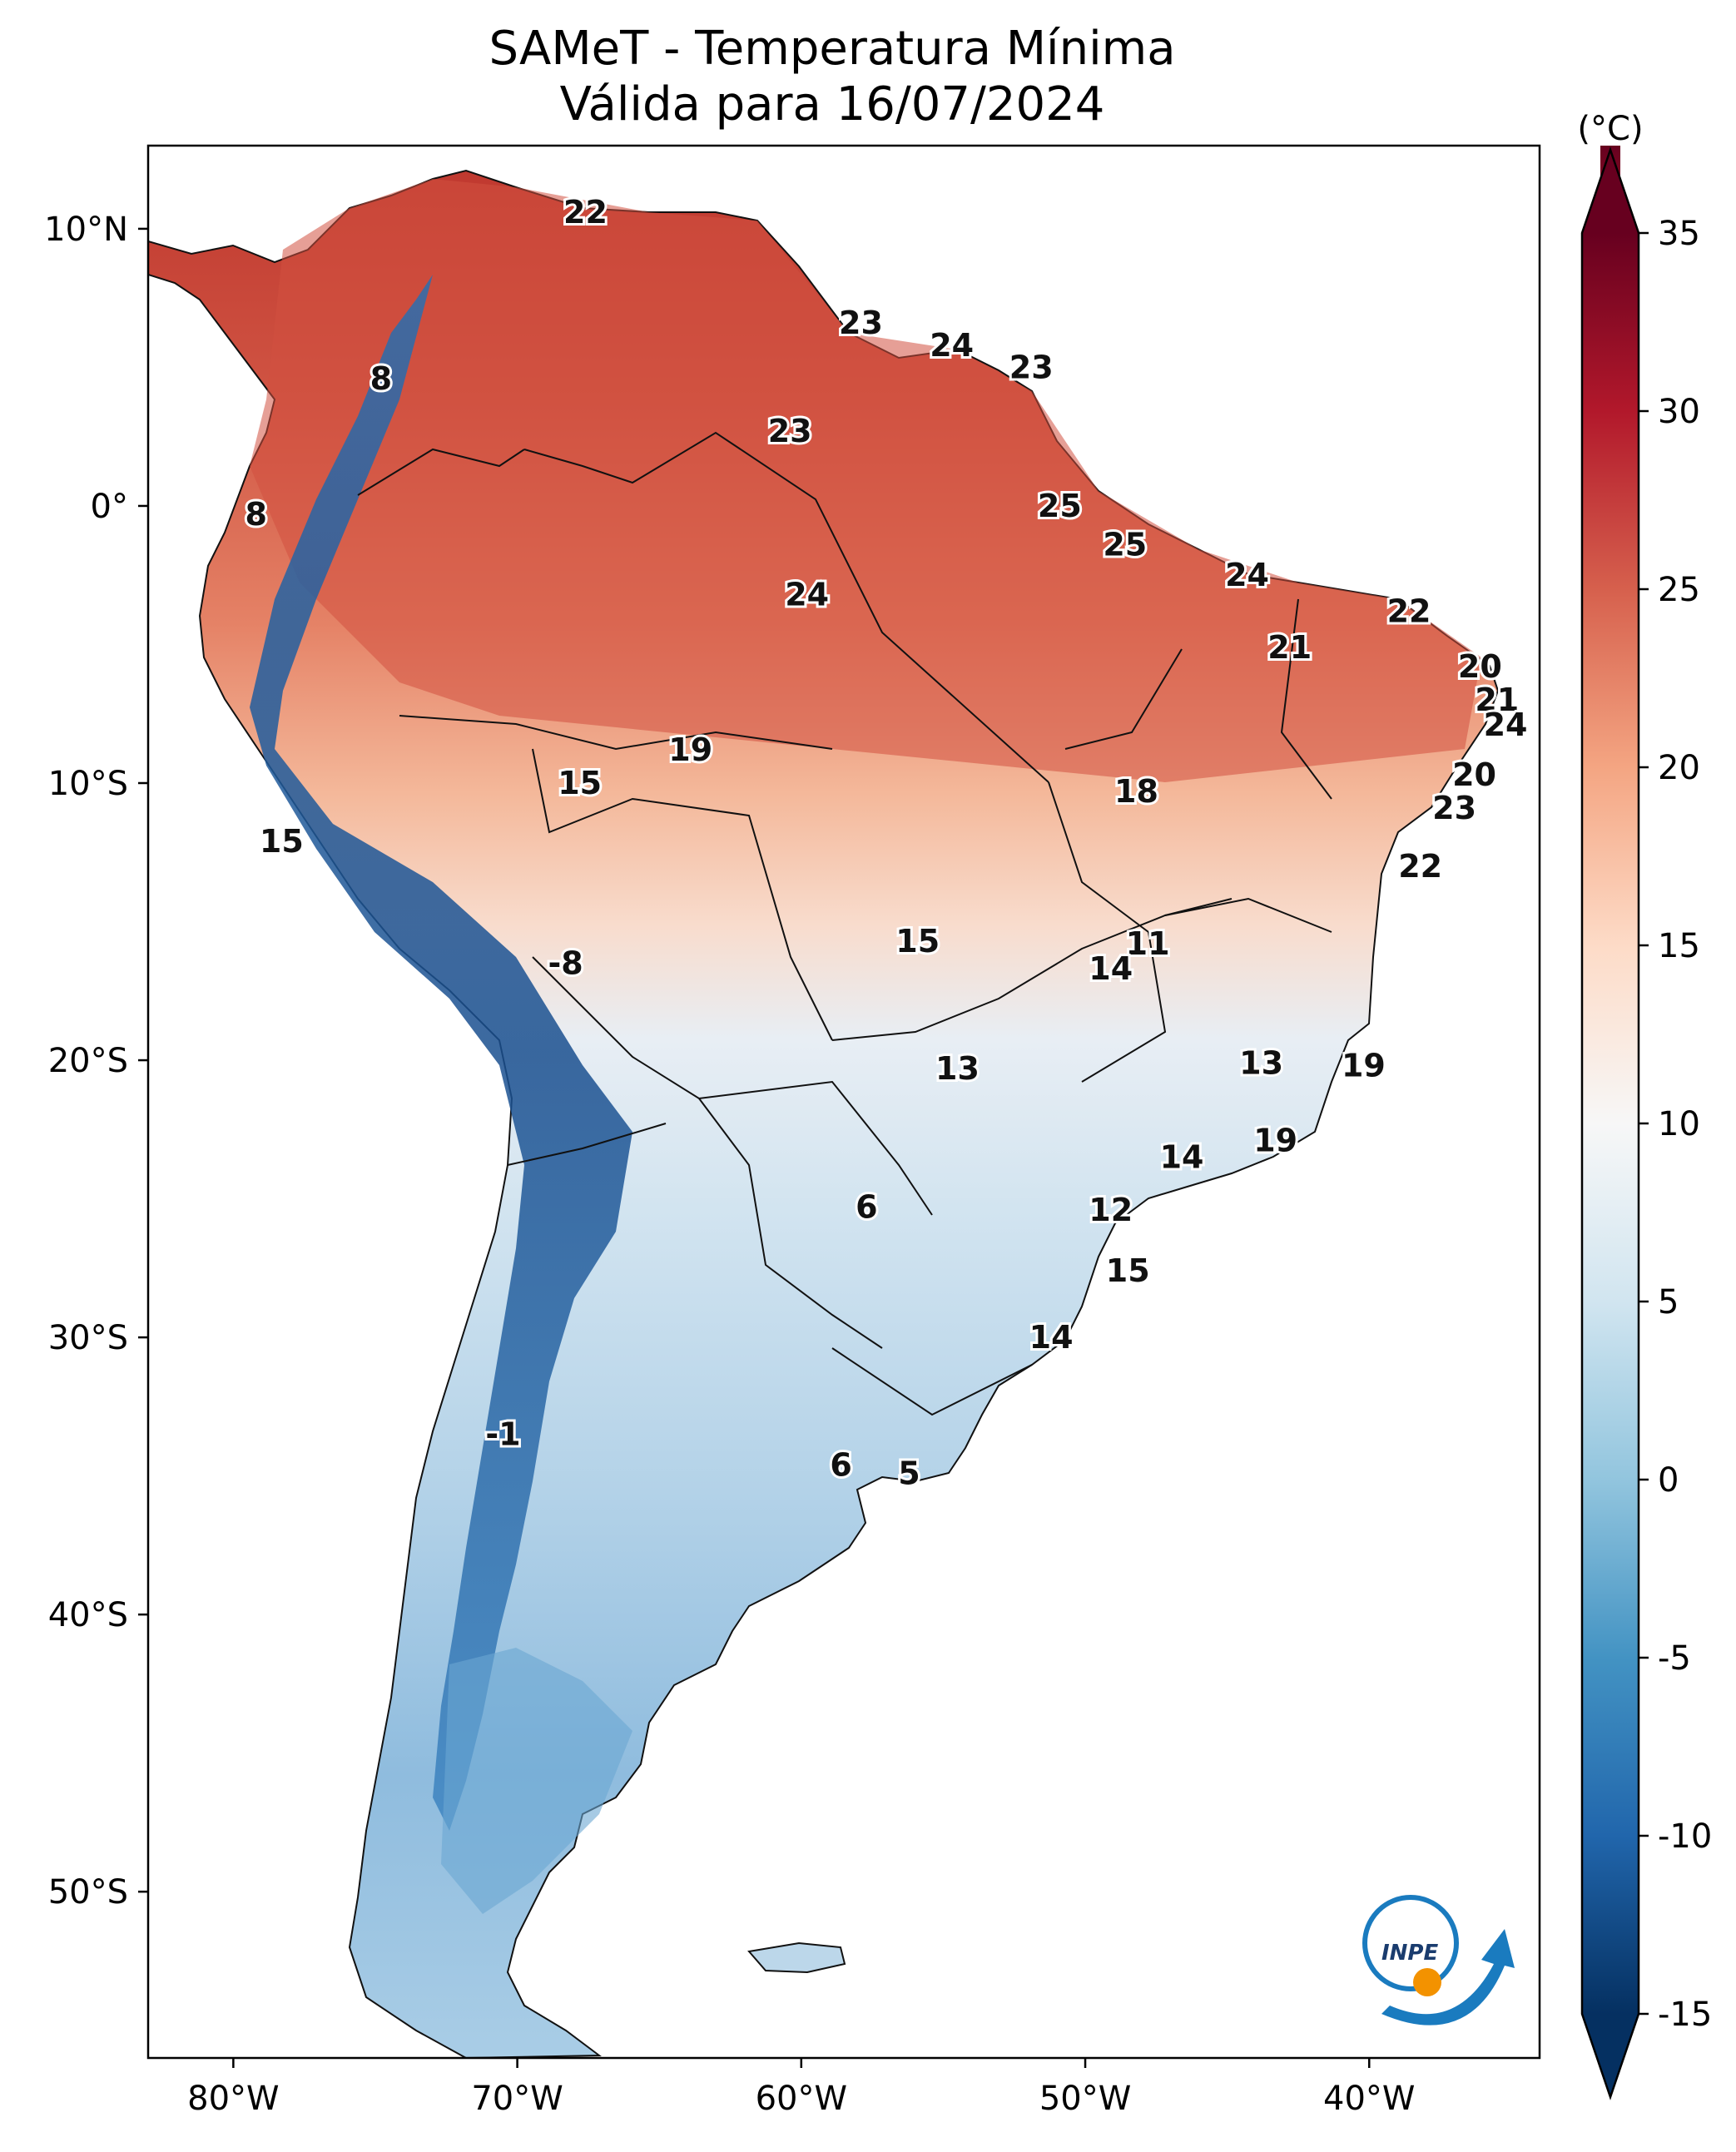 The width and height of the screenshot is (1736, 2152). Describe the element at coordinates (1611, 2055) in the screenshot. I see `colorbar-min-extension` at that location.